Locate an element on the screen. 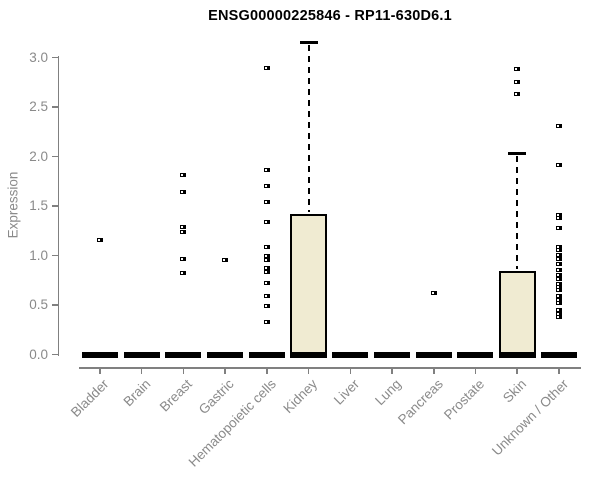  x-tick-label: Liver is located at coordinates (346, 392).